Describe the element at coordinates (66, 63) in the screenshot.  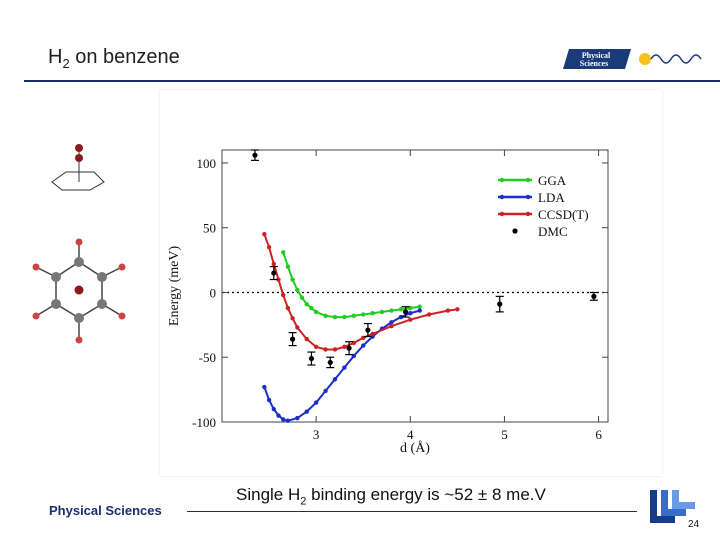
I see `title-subscript: 2` at that location.